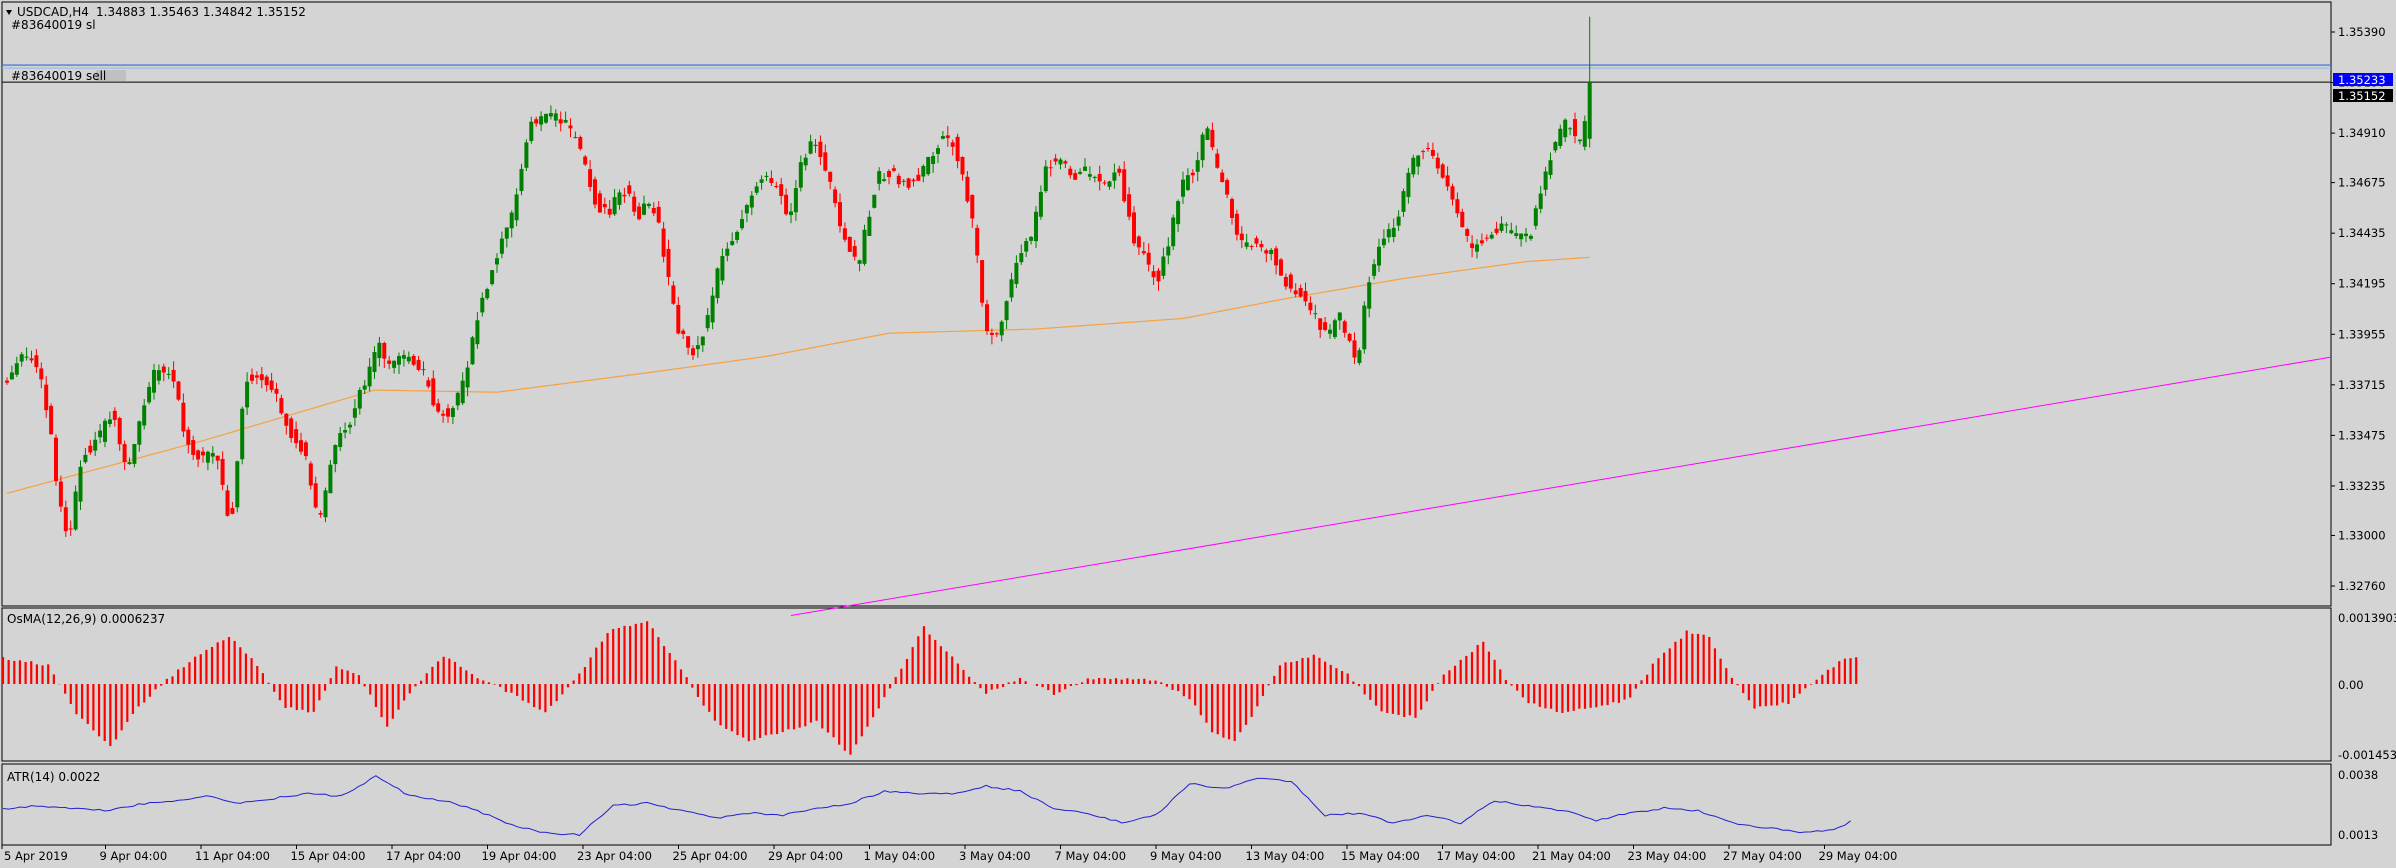 The image size is (2396, 868). What do you see at coordinates (328, 856) in the screenshot?
I see `time-tick-label: 15 Apr 04:00` at bounding box center [328, 856].